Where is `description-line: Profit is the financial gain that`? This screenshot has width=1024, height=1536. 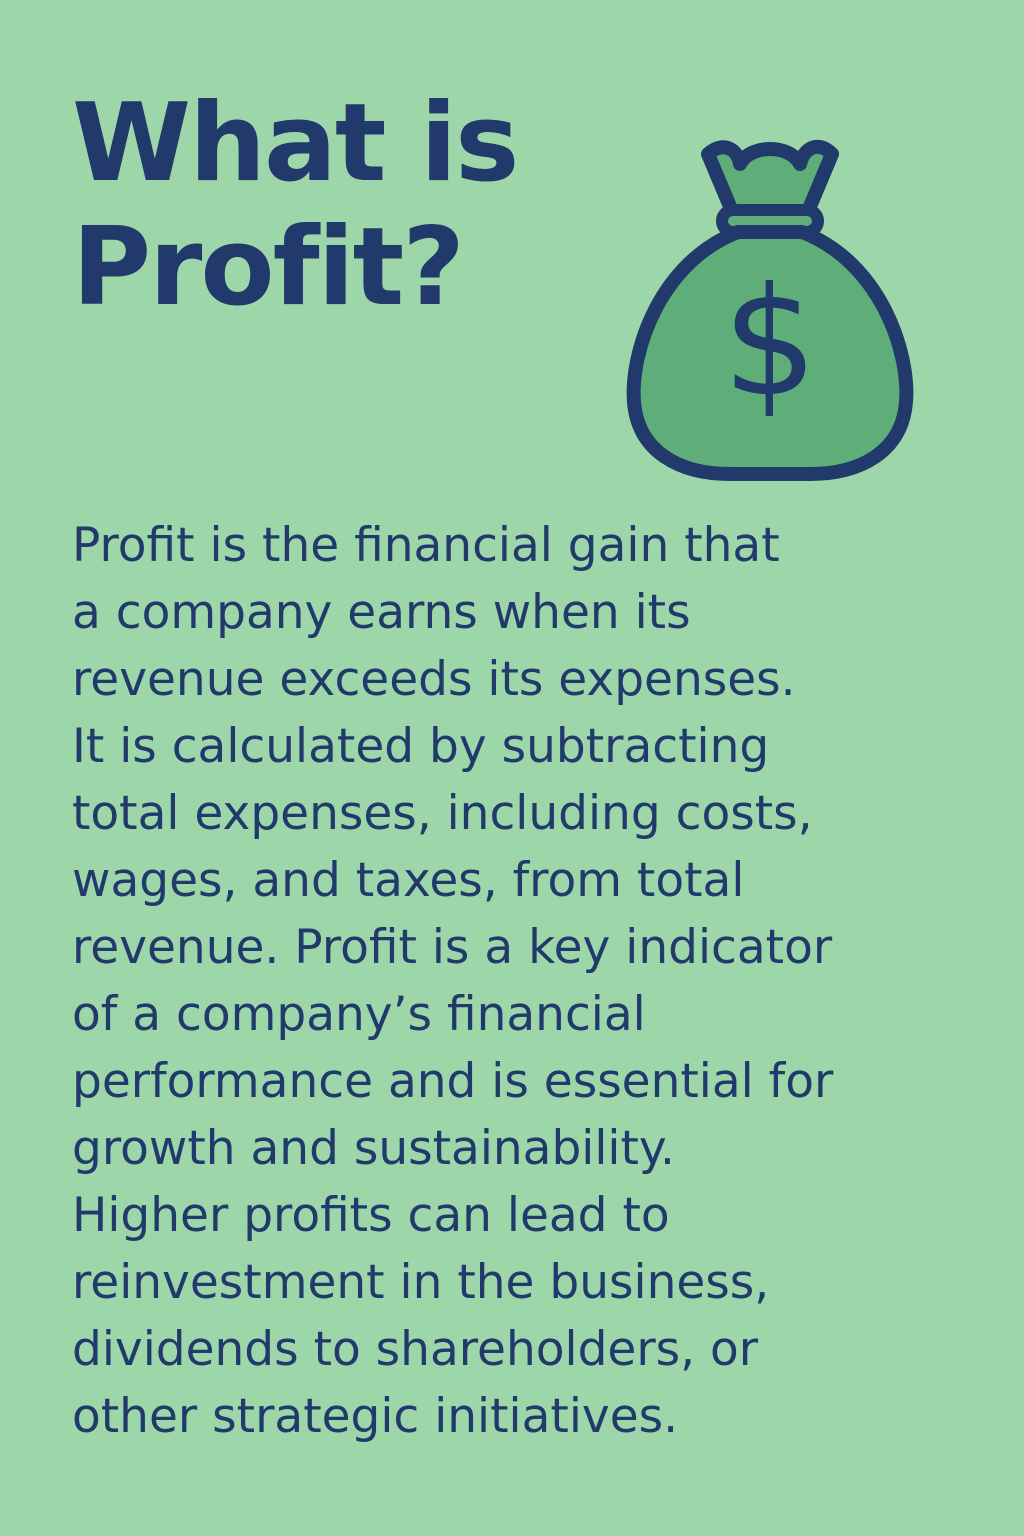 description-line: Profit is the financial gain that is located at coordinates (426, 545).